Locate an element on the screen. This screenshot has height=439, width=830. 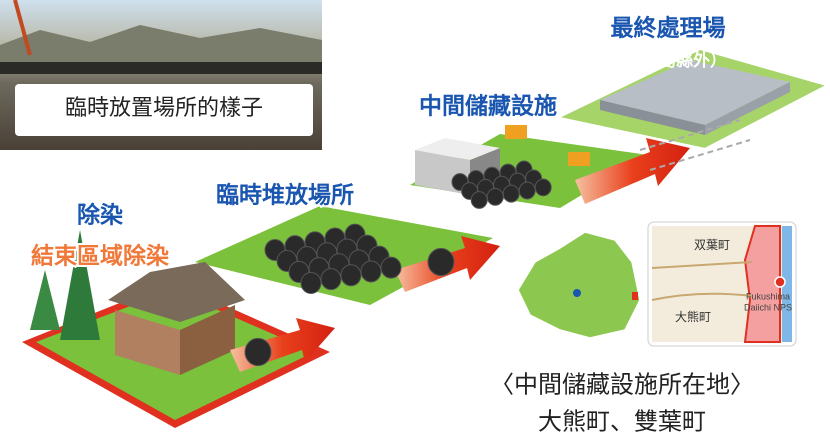
prefecture-map is located at coordinates (579, 285).